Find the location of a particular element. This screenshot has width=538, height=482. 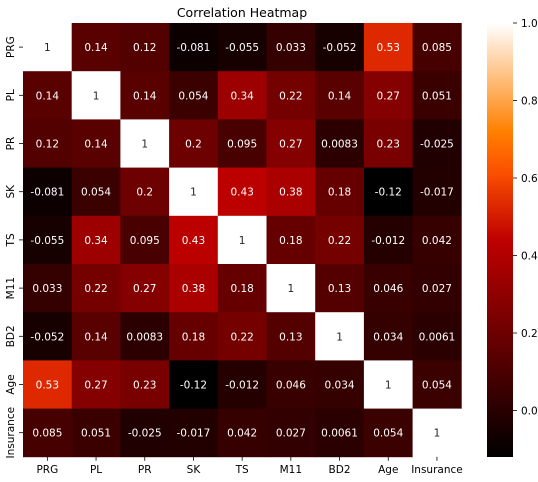

cell-value-label: 0.051 is located at coordinates (437, 96).